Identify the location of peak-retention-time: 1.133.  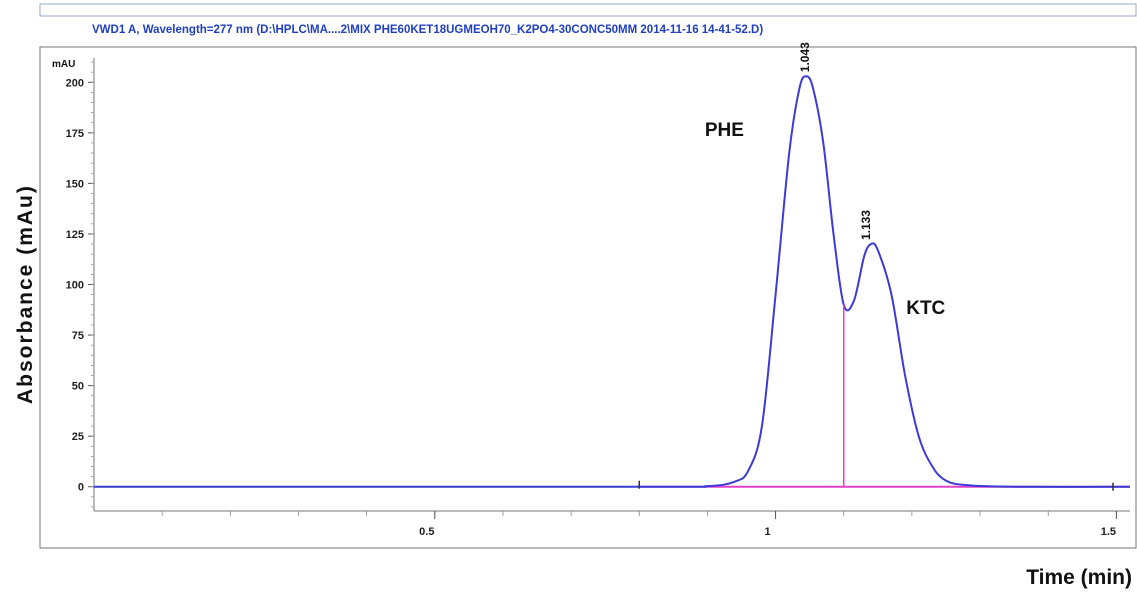
(866, 225).